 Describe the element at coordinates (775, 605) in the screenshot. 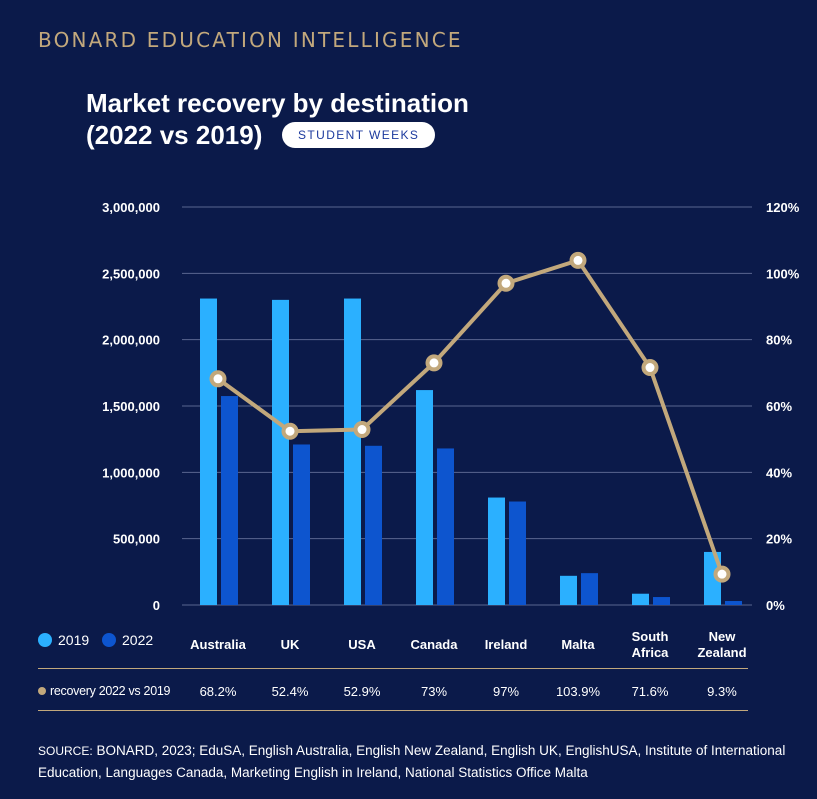

I see `y-tick-label-right: 0%` at that location.